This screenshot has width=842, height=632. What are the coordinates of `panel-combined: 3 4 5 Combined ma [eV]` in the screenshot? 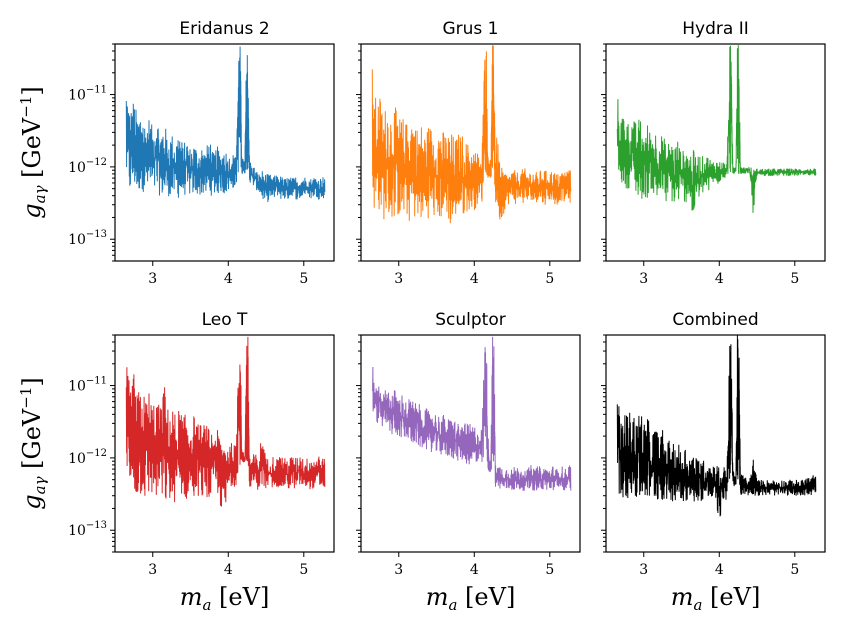 It's located at (713, 462).